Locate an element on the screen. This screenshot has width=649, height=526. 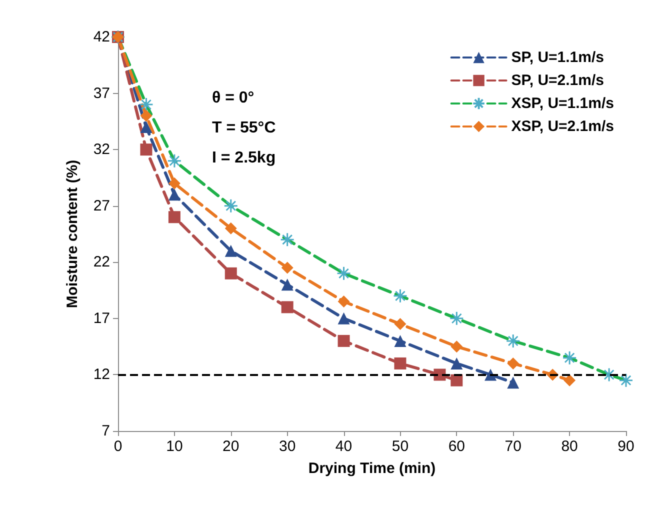
y-tick-label: 12 is located at coordinates (101, 375).